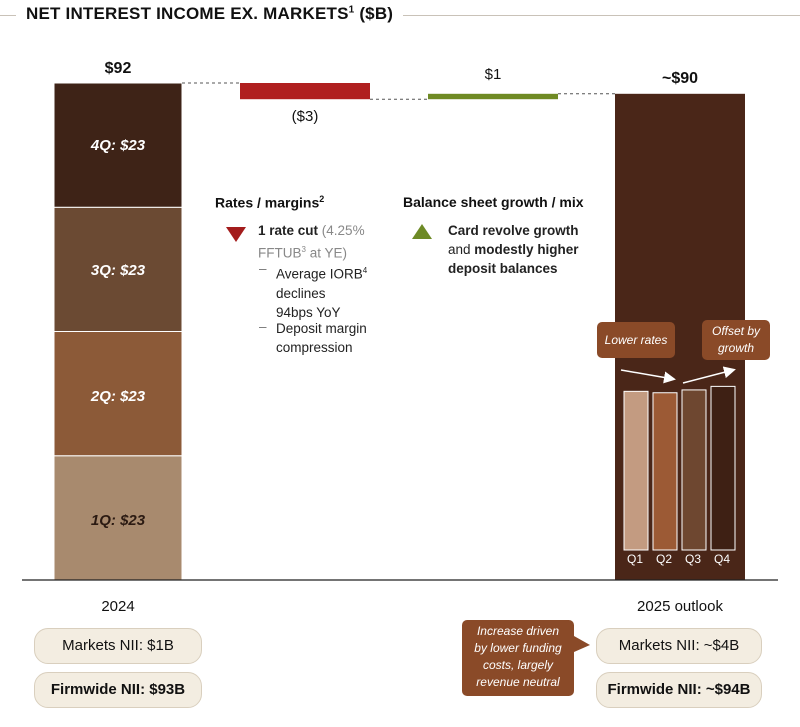 Image resolution: width=800 pixels, height=727 pixels. Describe the element at coordinates (236, 234) in the screenshot. I see `decrease-triangle-icon` at that location.